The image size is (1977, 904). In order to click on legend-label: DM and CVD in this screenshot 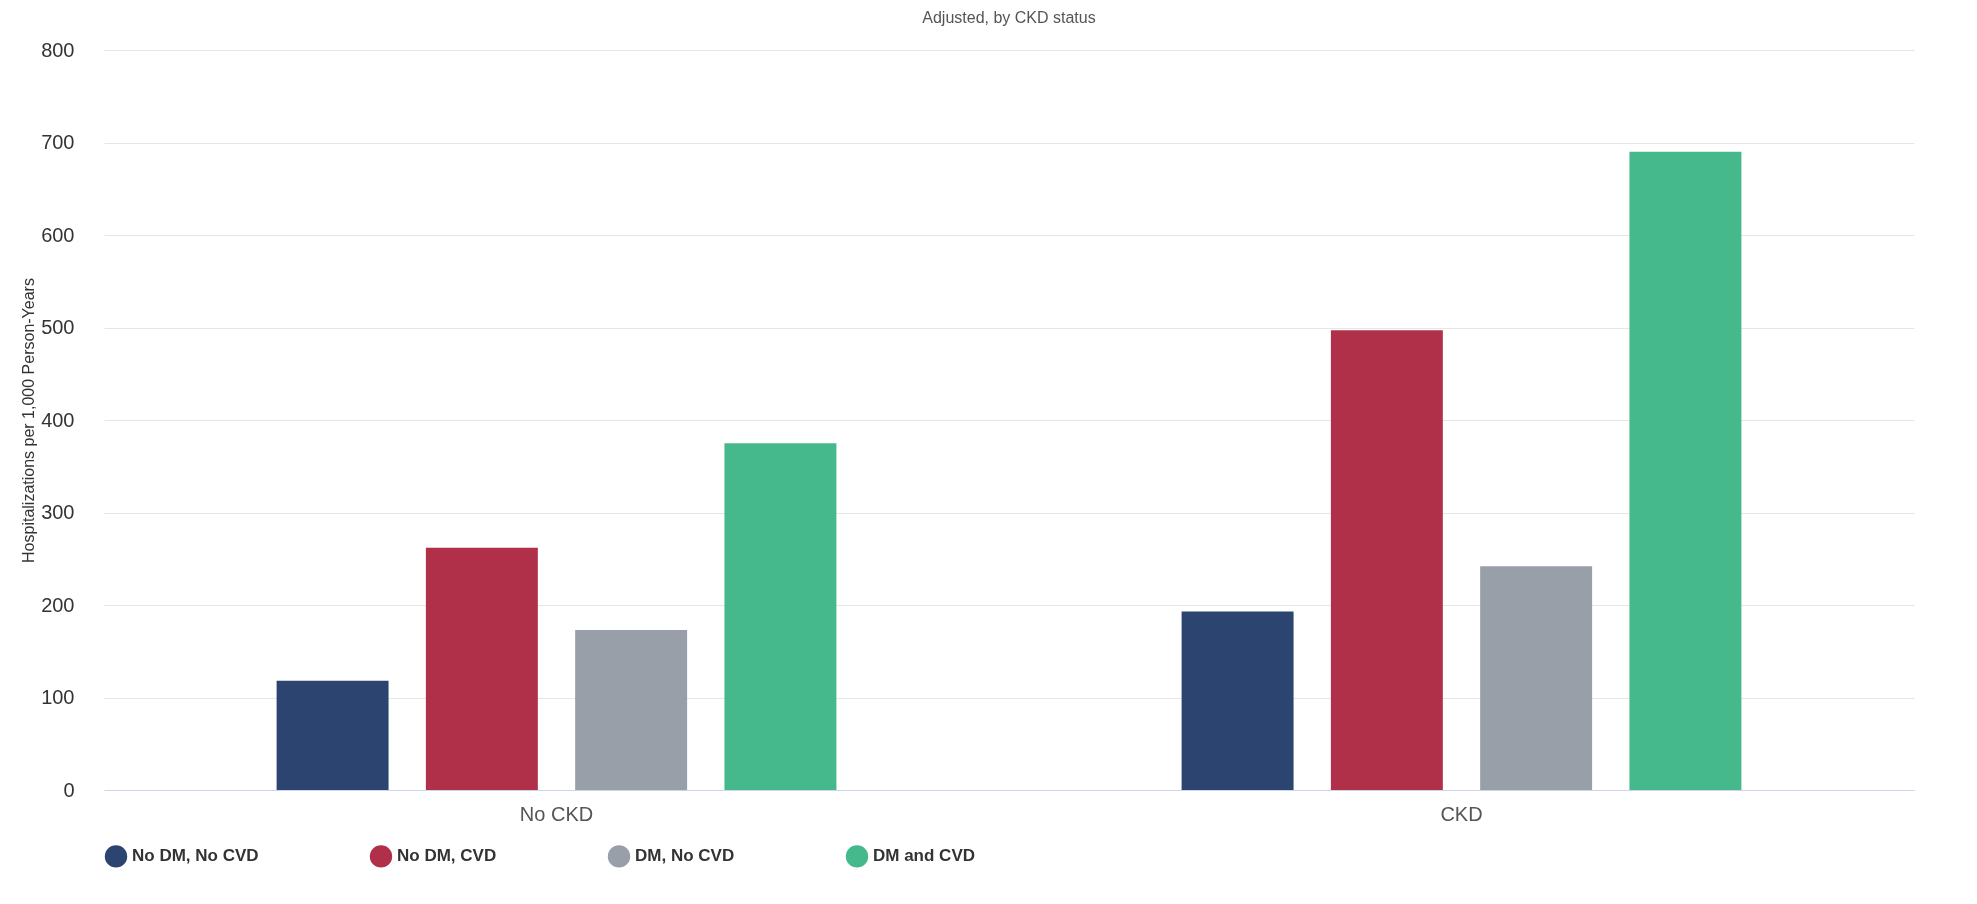, I will do `click(924, 856)`.